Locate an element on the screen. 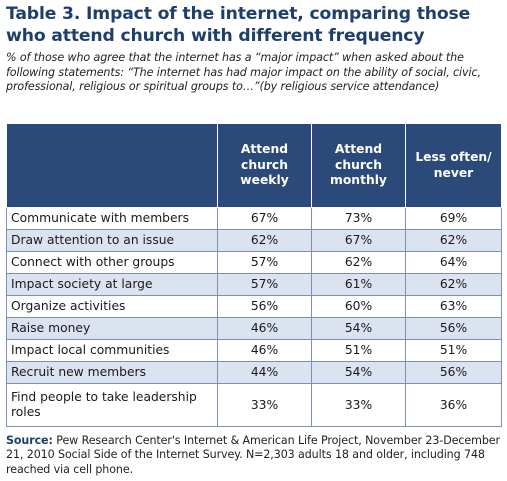 Image resolution: width=507 pixels, height=481 pixels. header-blank is located at coordinates (112, 165).